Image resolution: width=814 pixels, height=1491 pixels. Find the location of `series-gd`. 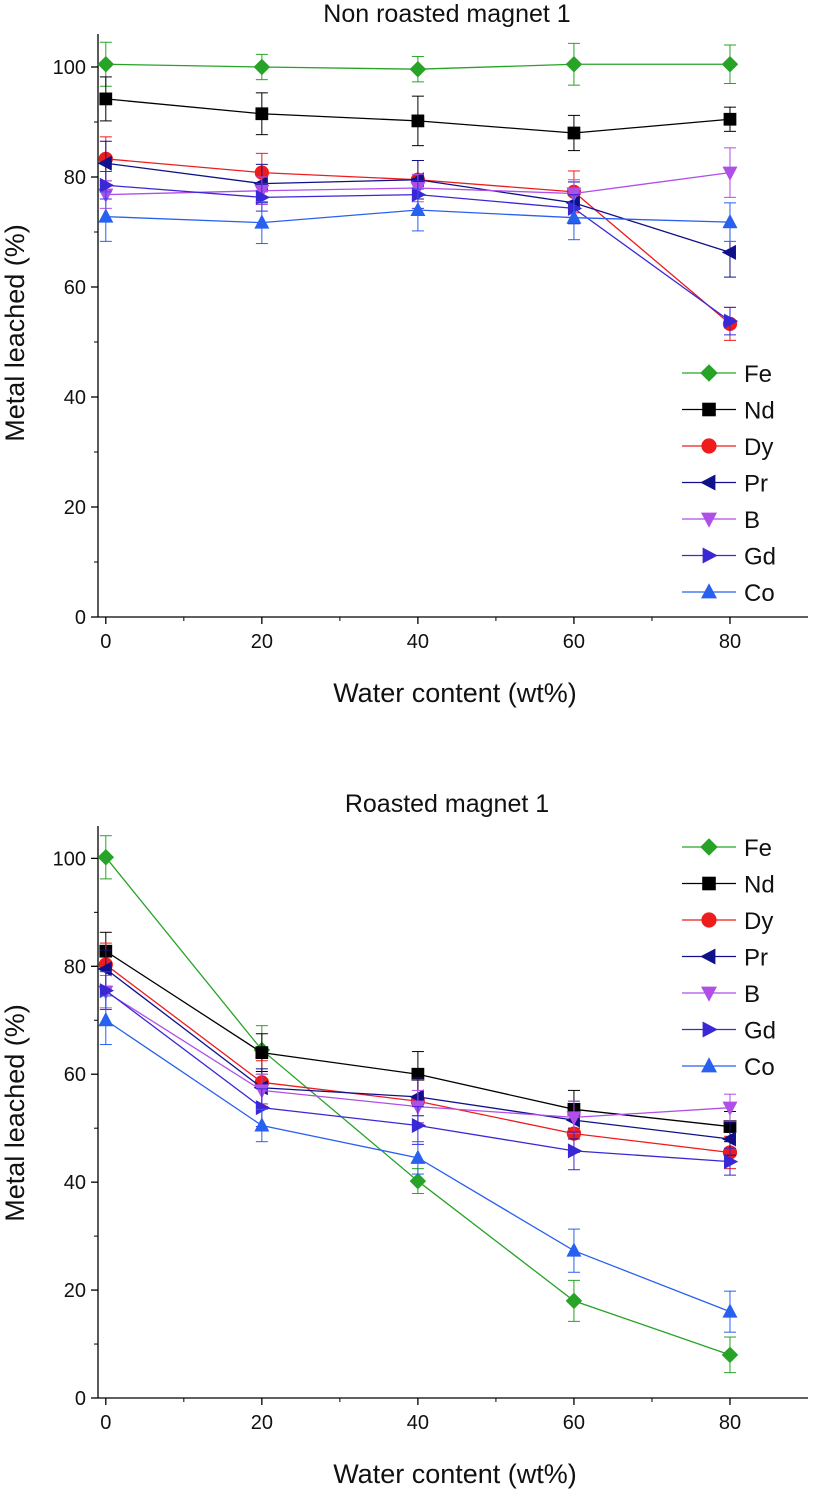

series-gd is located at coordinates (419, 1073).